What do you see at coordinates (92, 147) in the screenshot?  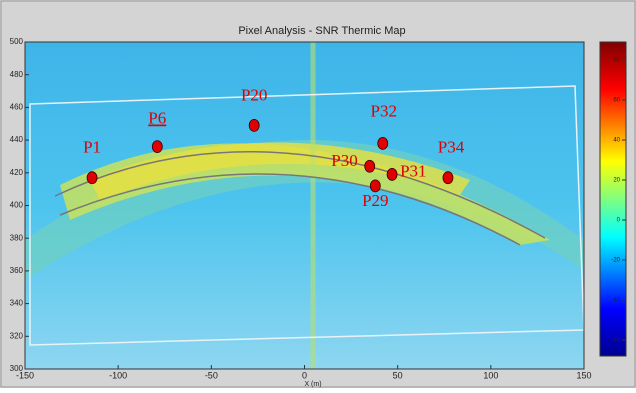 I see `point-label: P1` at bounding box center [92, 147].